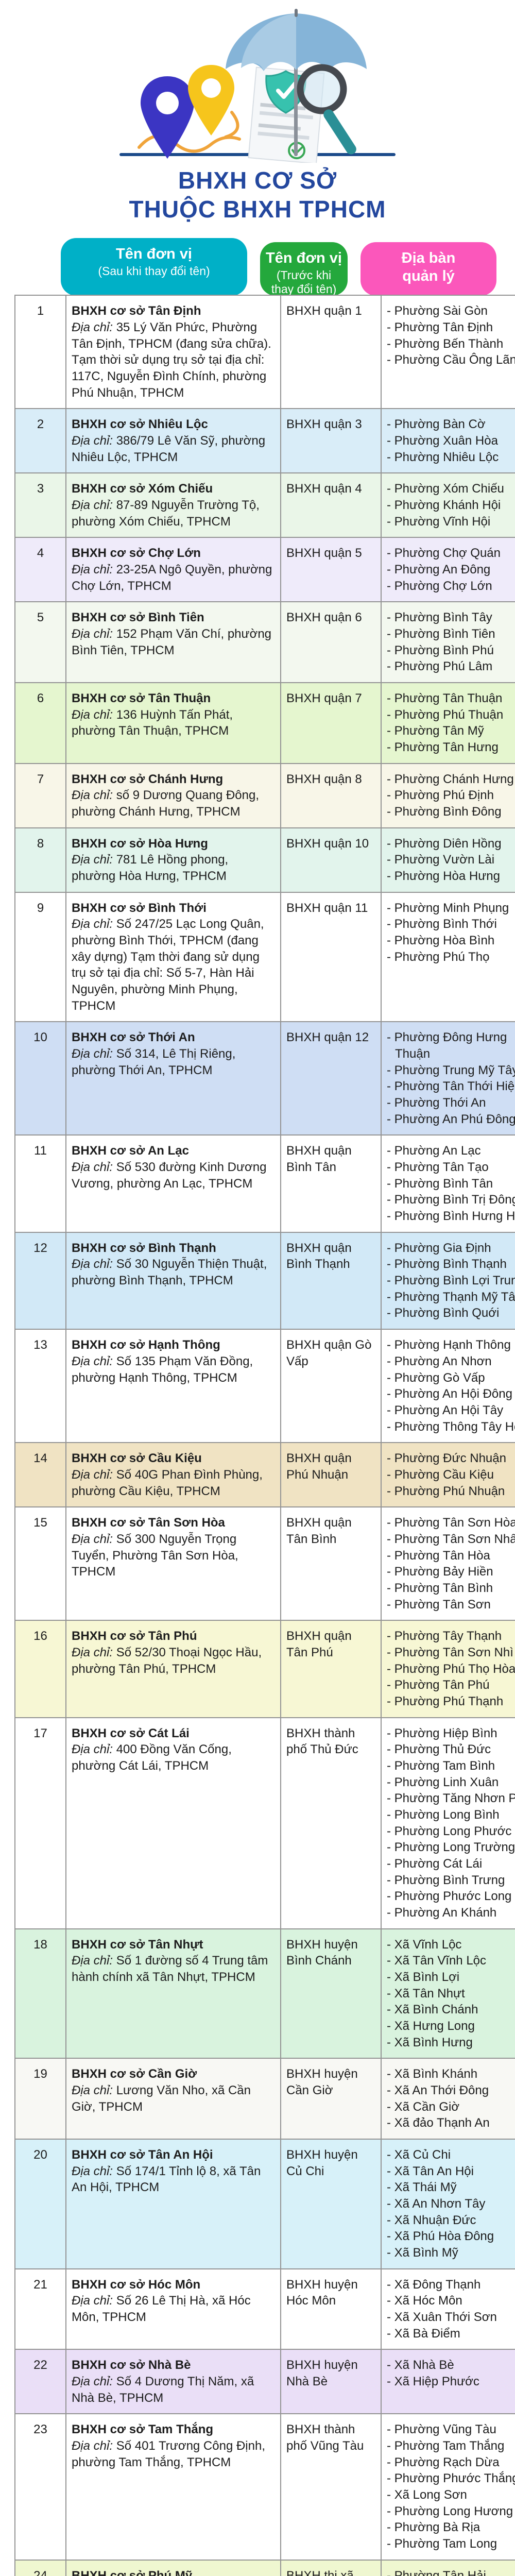 The height and width of the screenshot is (2576, 515). I want to click on office-name: BHXH cơ sở Cầu Kiệu, so click(137, 1458).